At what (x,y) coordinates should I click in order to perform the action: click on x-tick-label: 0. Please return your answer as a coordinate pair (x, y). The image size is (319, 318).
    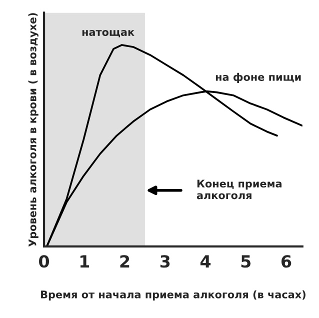
    Looking at the image, I should click on (44, 261).